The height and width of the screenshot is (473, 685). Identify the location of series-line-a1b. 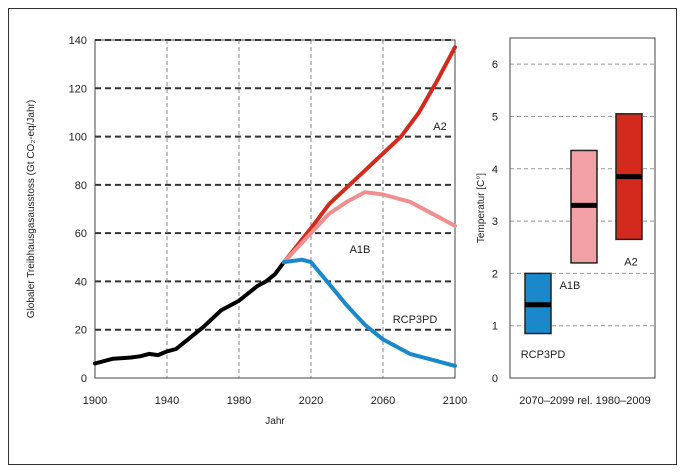
(369, 227).